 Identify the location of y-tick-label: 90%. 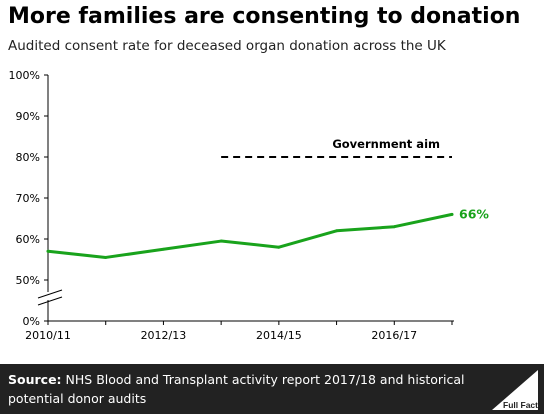
(28, 116).